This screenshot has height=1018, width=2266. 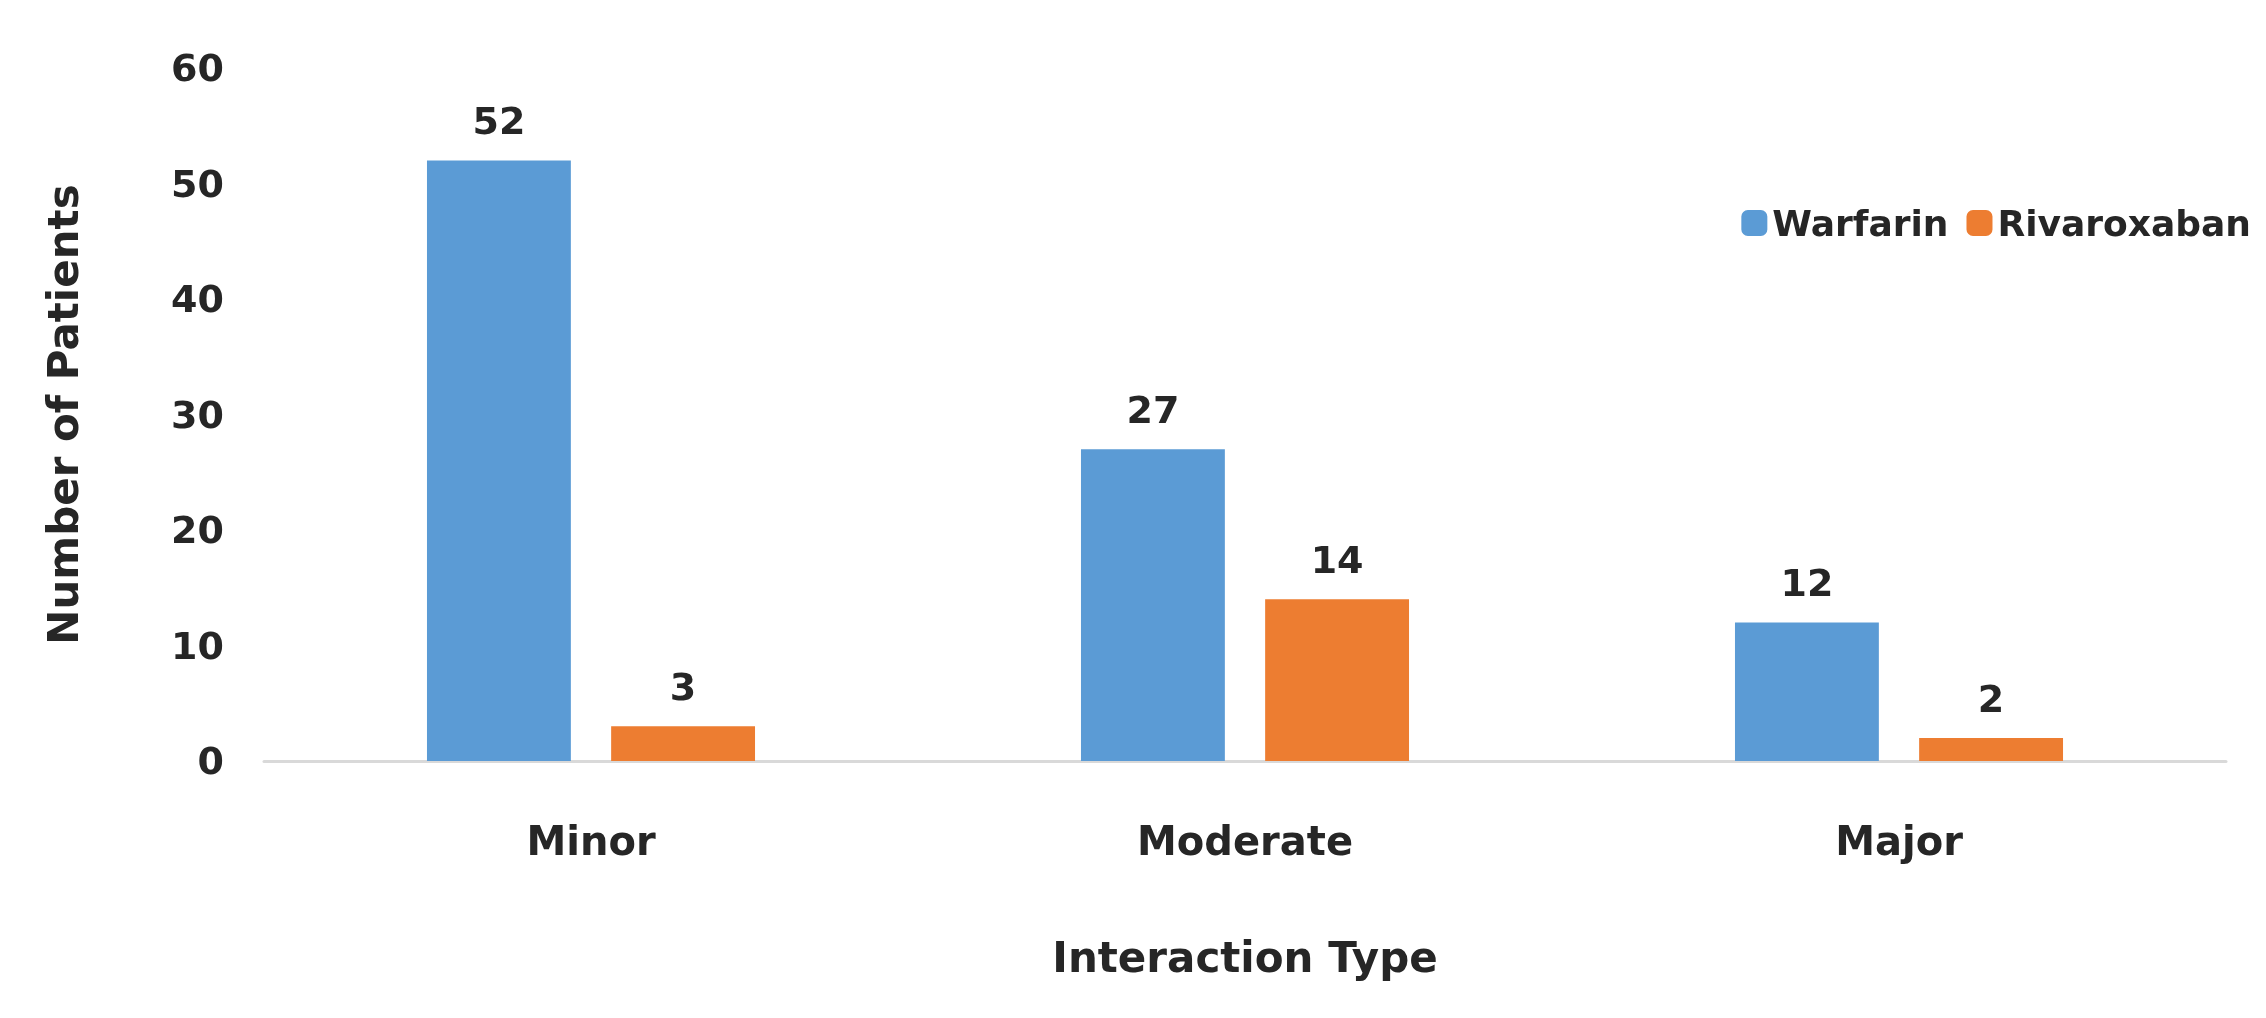 I want to click on y-tick-label: 0, so click(x=210, y=761).